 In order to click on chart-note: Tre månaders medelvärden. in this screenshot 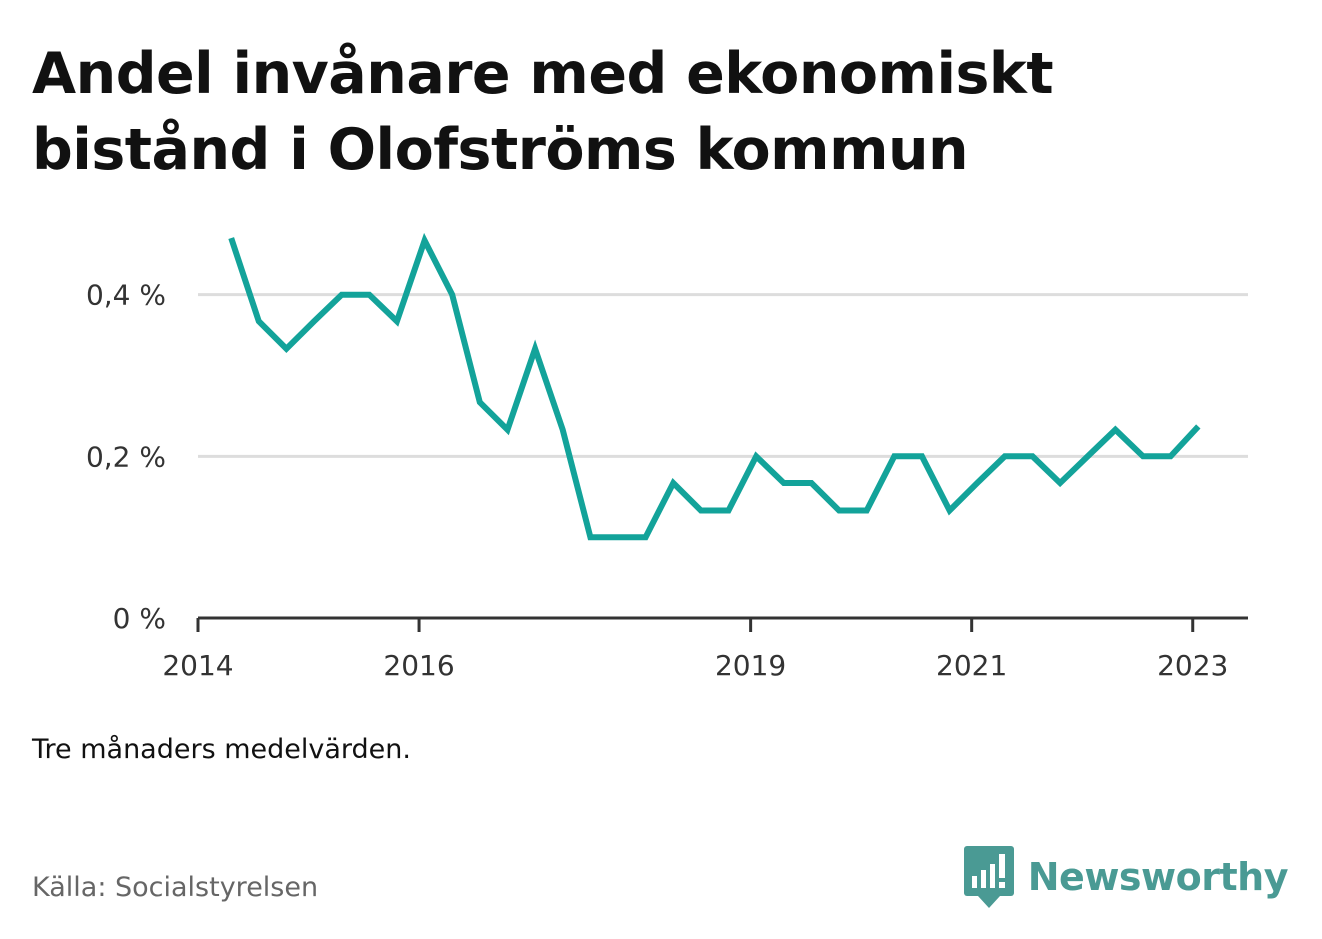, I will do `click(221, 749)`.